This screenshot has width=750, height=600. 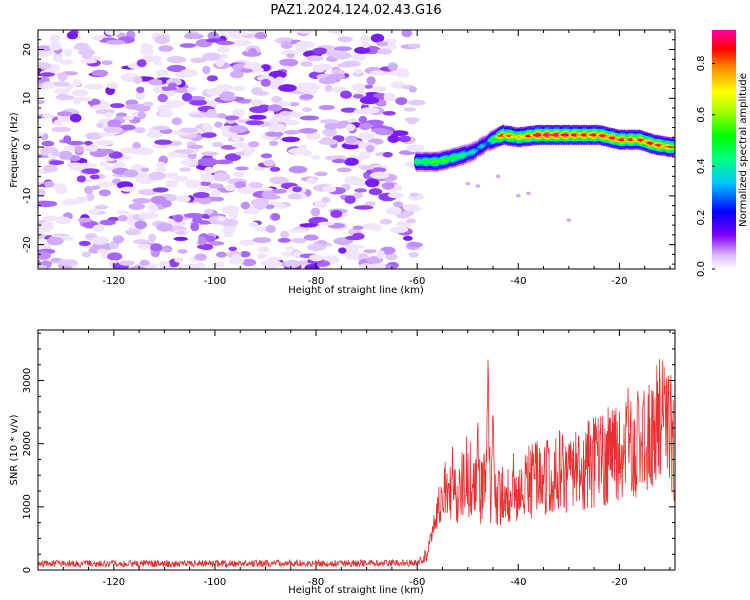 I want to click on snr-xlabel: Height of straight line (km), so click(x=356, y=590).